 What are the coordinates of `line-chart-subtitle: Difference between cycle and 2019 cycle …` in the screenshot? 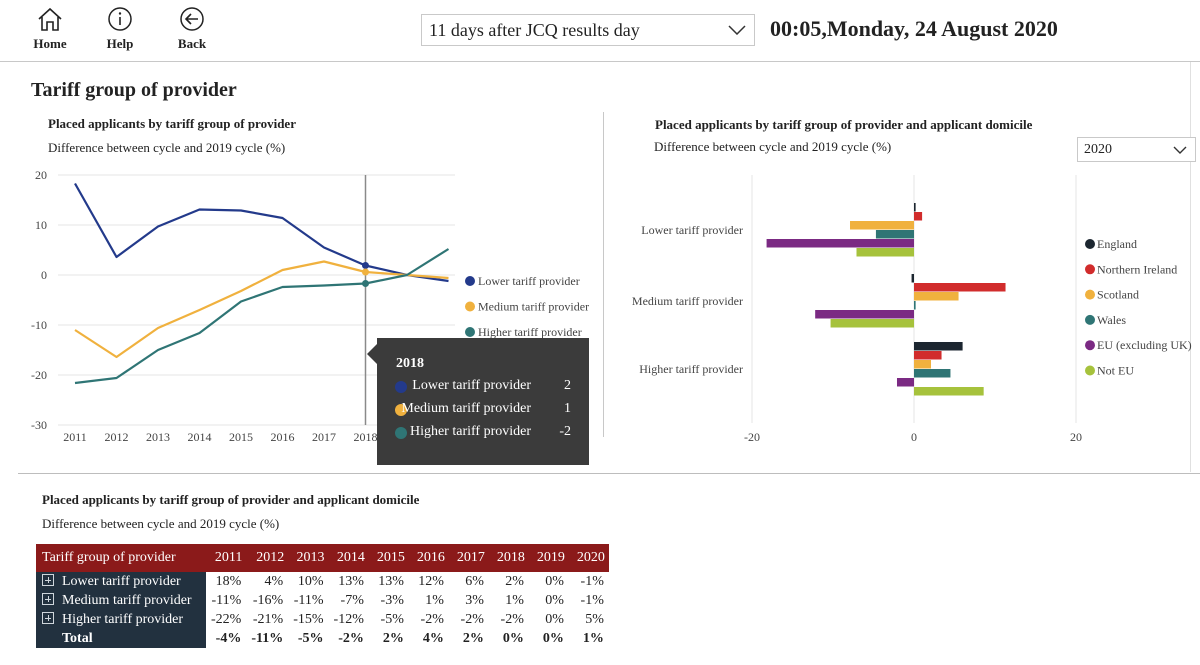 It's located at (167, 147).